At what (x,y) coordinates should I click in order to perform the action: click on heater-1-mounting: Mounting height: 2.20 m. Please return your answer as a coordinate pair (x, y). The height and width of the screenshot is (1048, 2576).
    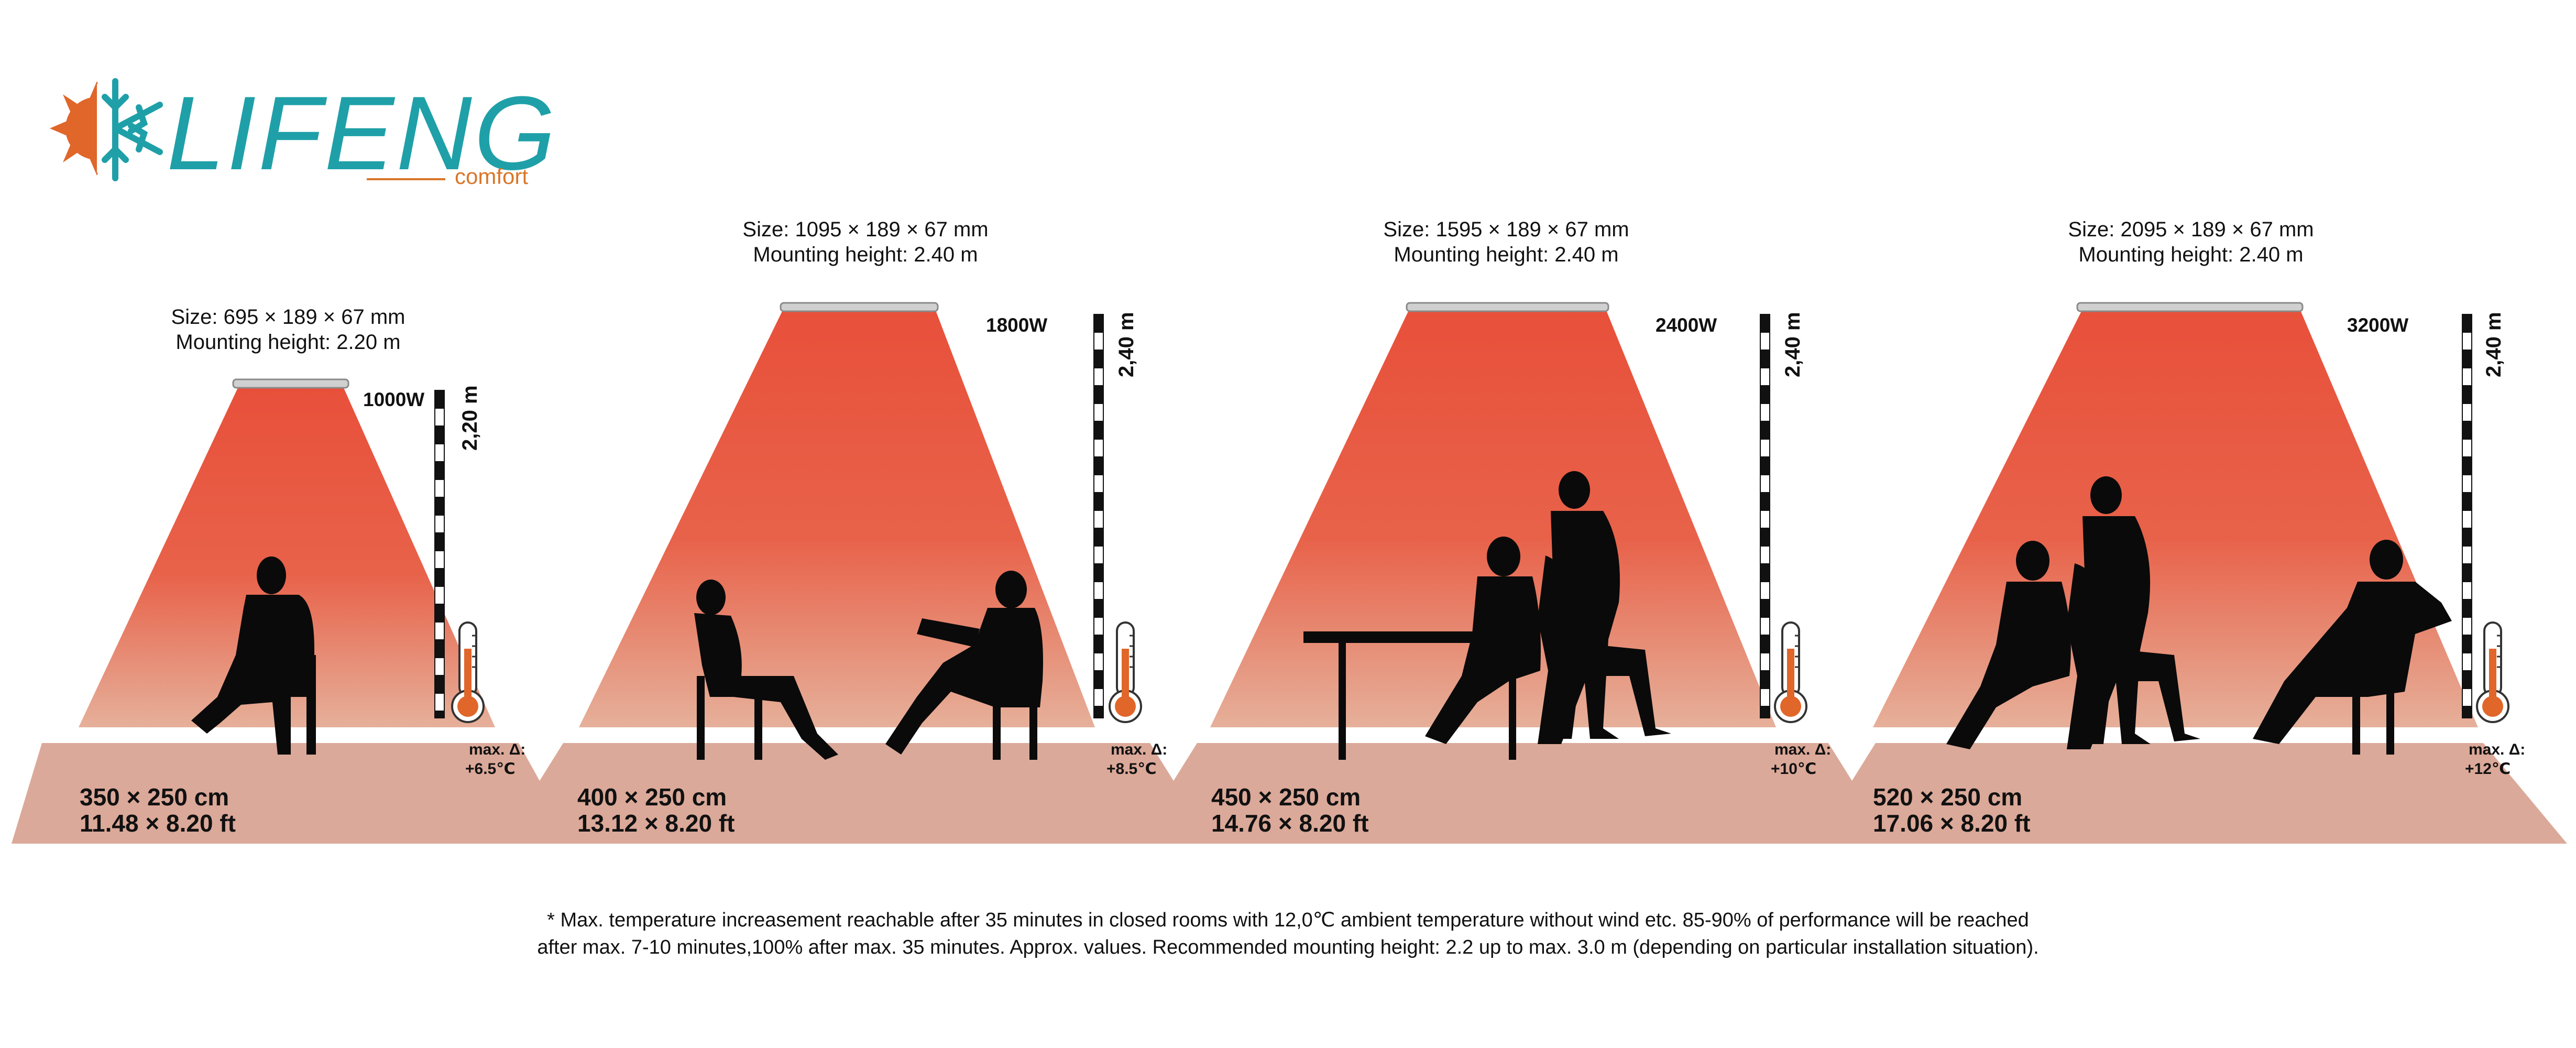
    Looking at the image, I should click on (288, 343).